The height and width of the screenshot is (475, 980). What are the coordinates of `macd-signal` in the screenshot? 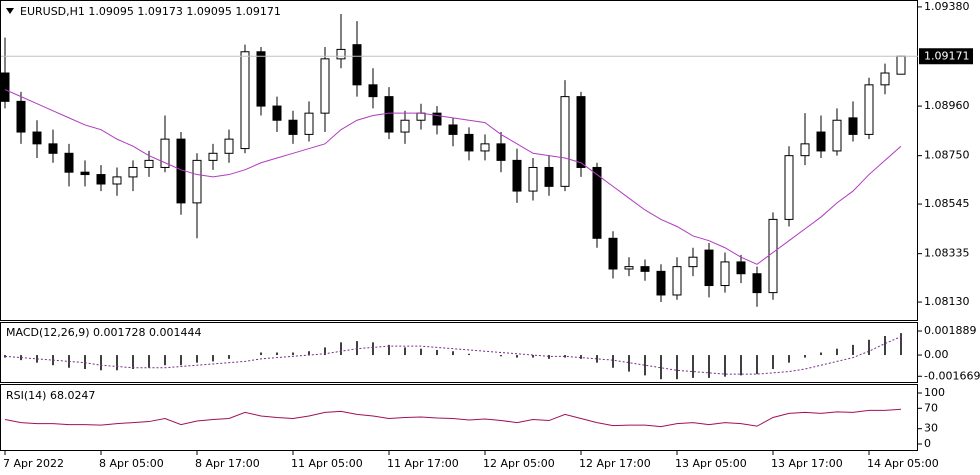 It's located at (453, 355).